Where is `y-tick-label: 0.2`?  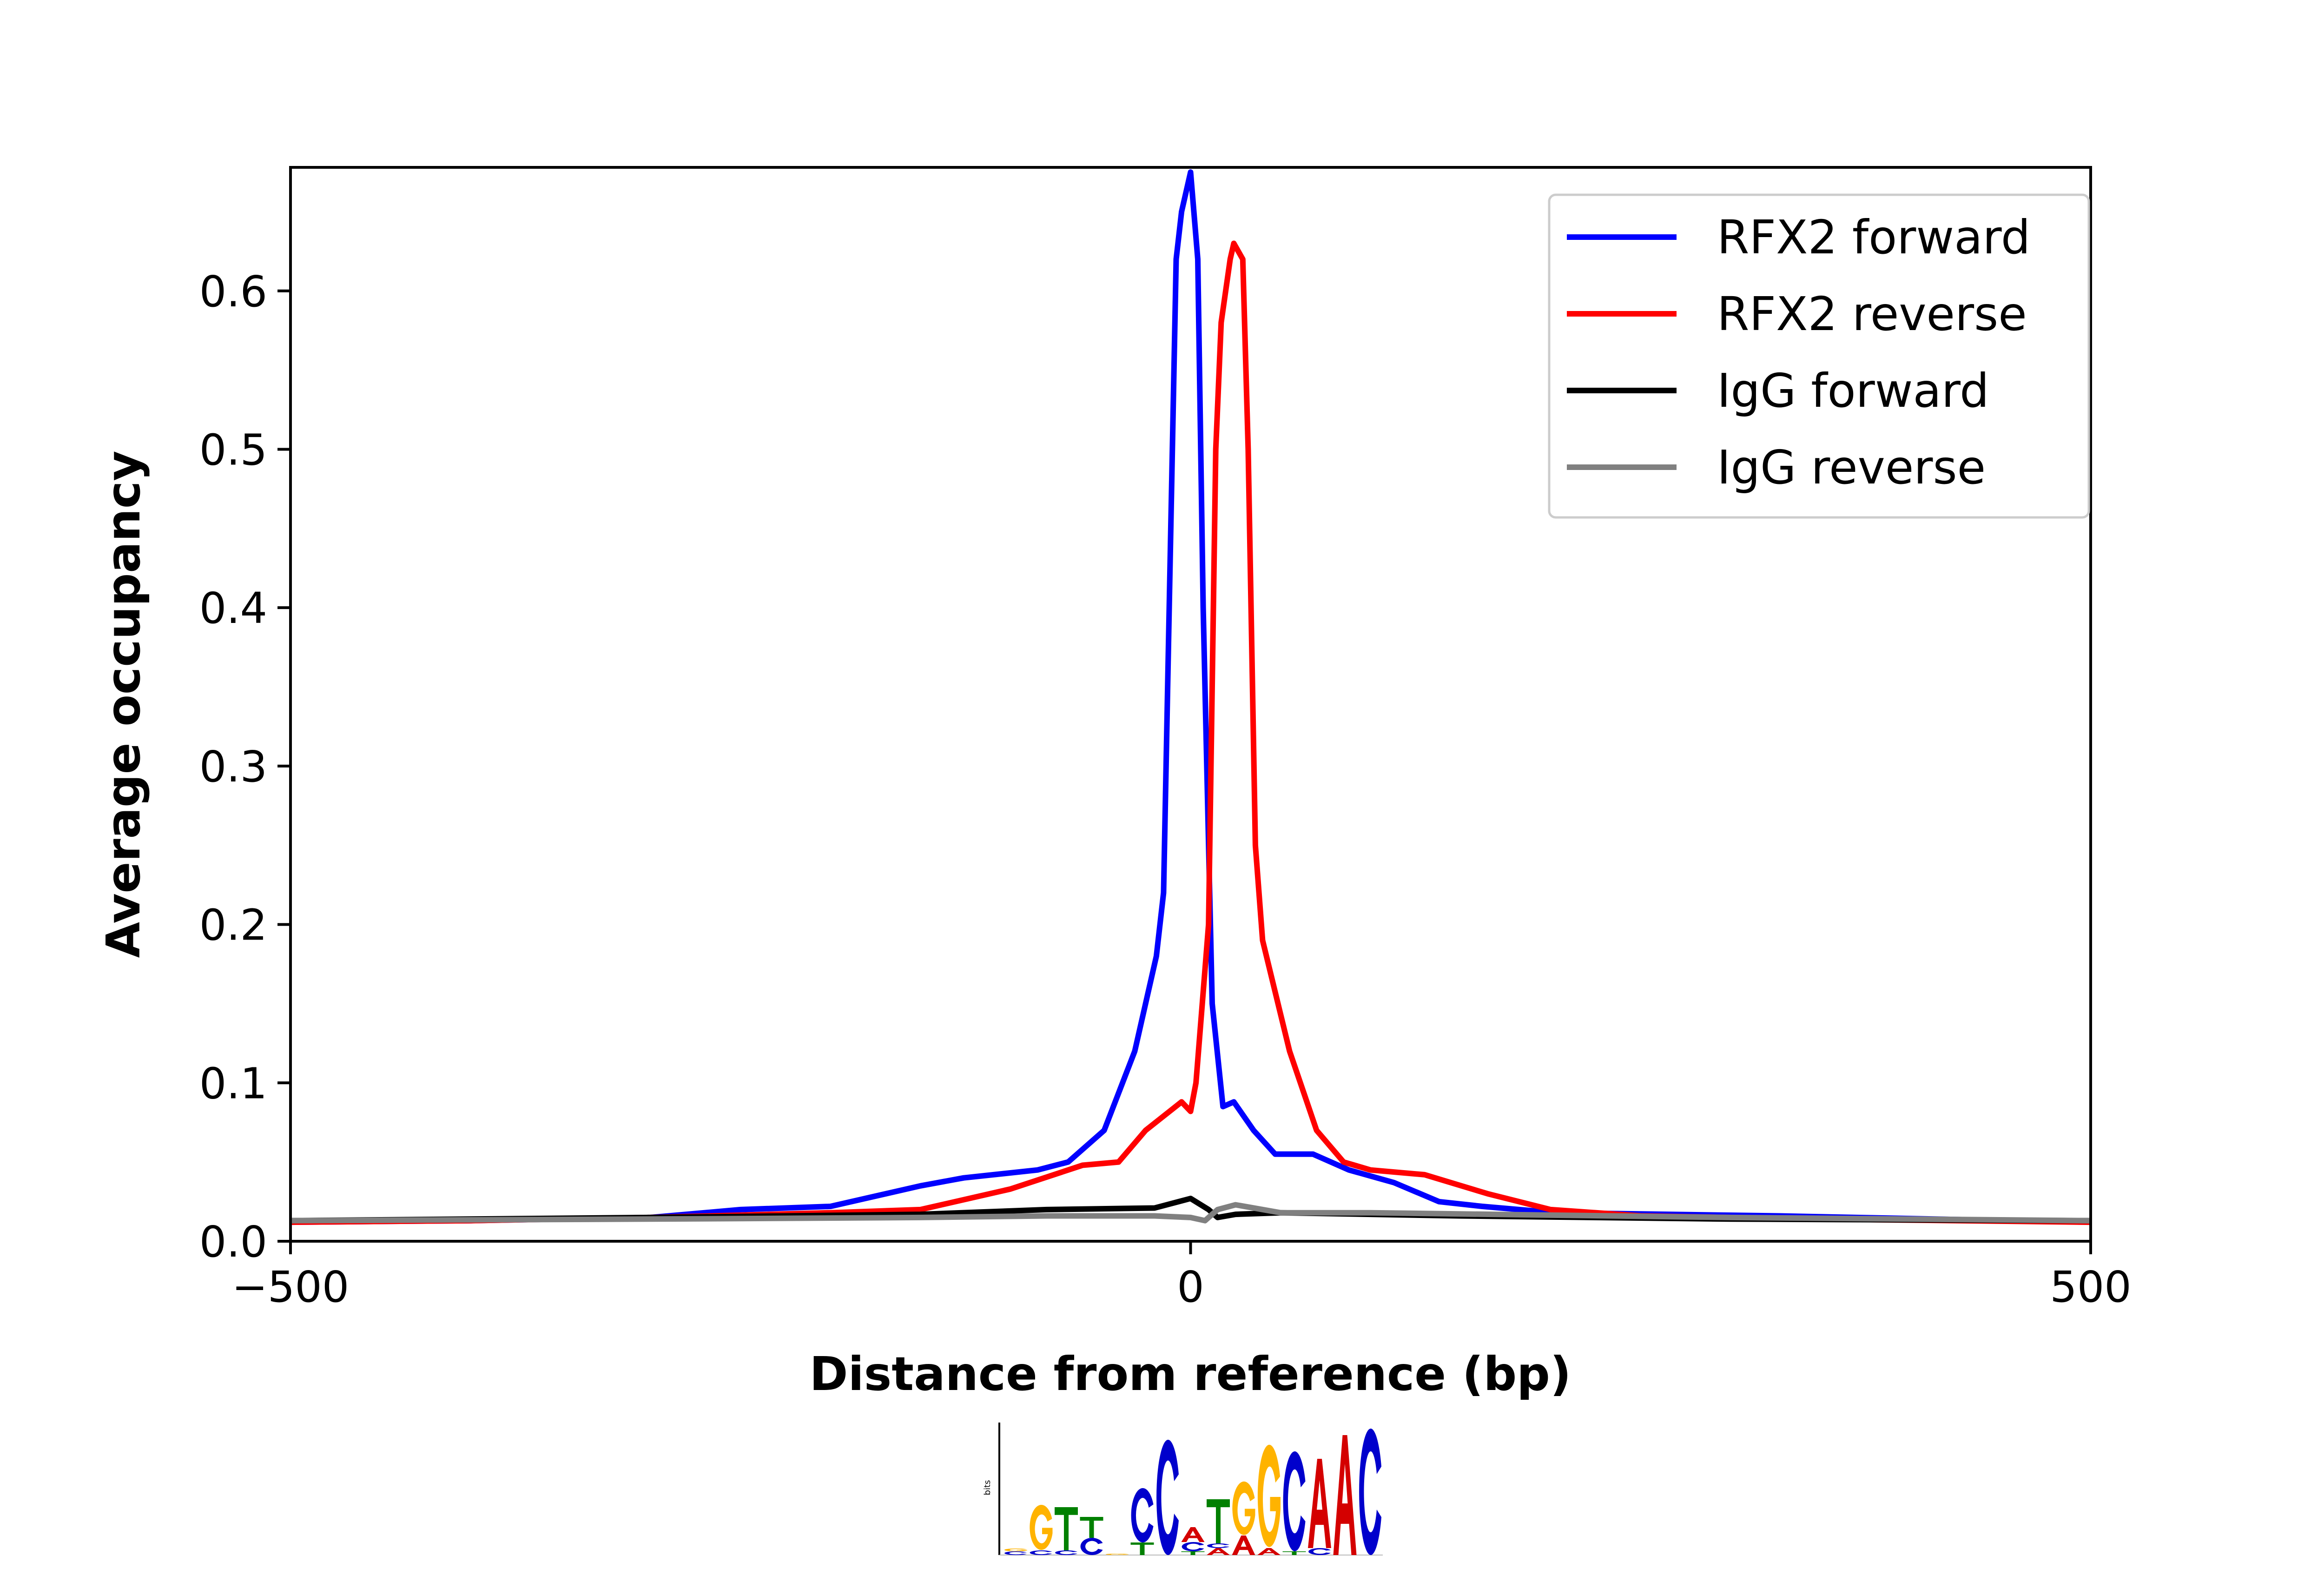 y-tick-label: 0.2 is located at coordinates (233, 925).